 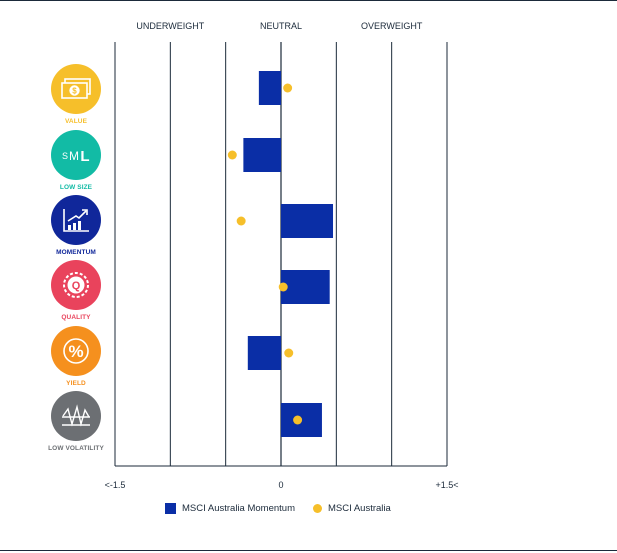 I want to click on momentum-badge, so click(x=76, y=220).